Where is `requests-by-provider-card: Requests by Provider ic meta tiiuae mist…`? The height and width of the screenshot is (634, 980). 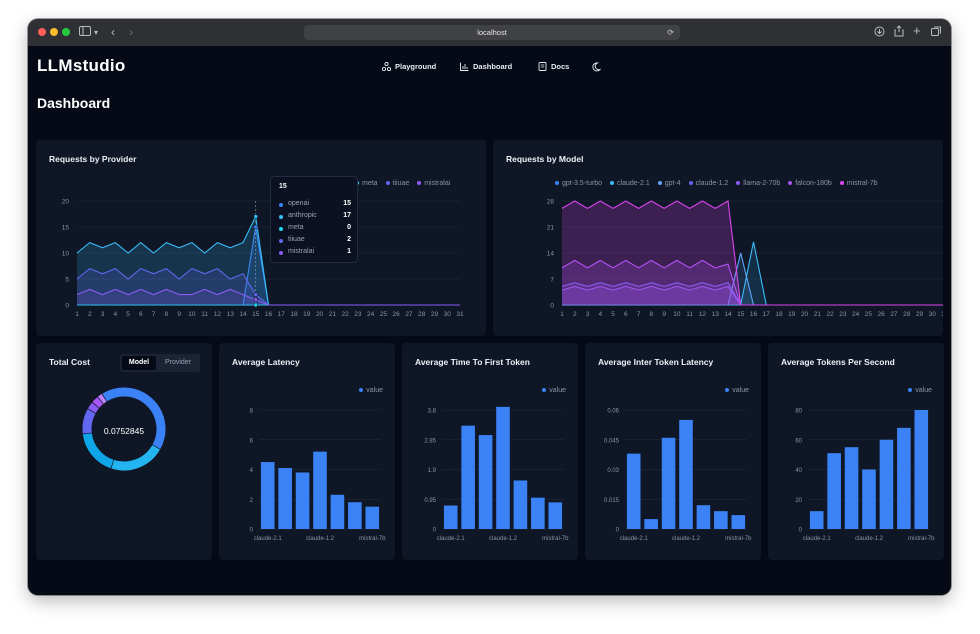 requests-by-provider-card: Requests by Provider ic meta tiiuae mist… is located at coordinates (261, 238).